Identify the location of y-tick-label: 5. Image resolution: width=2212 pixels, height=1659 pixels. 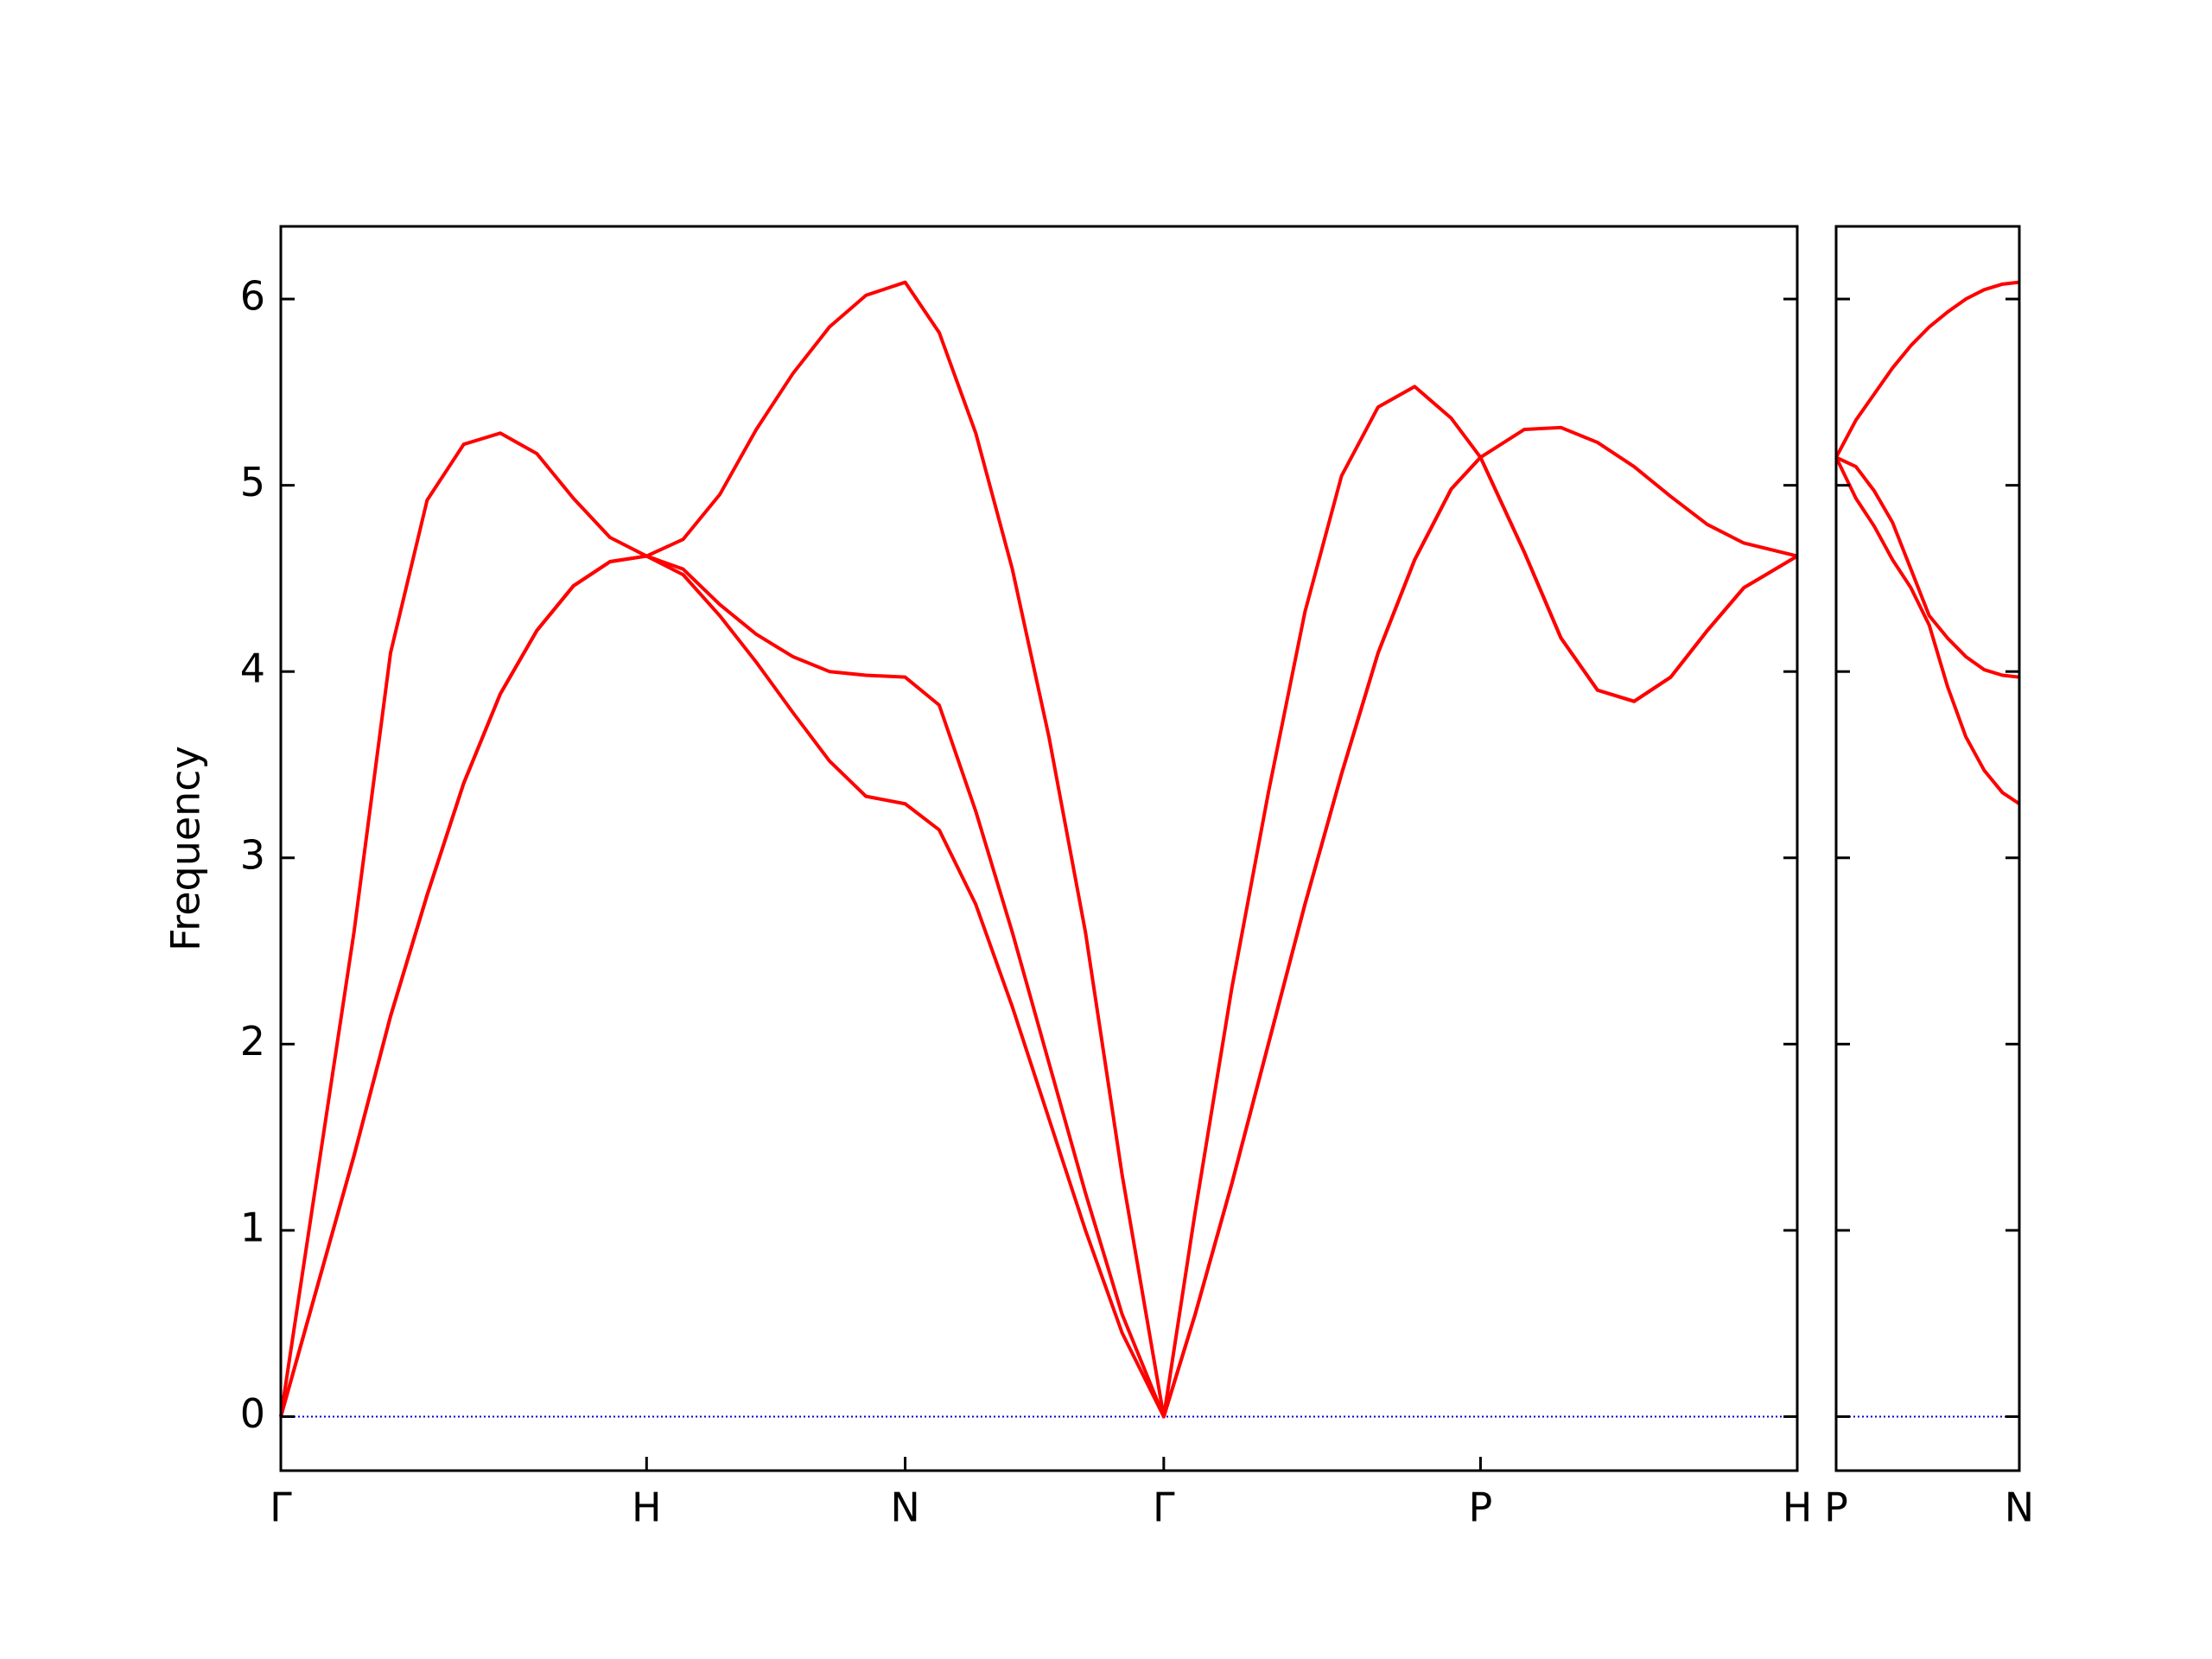
(252, 482).